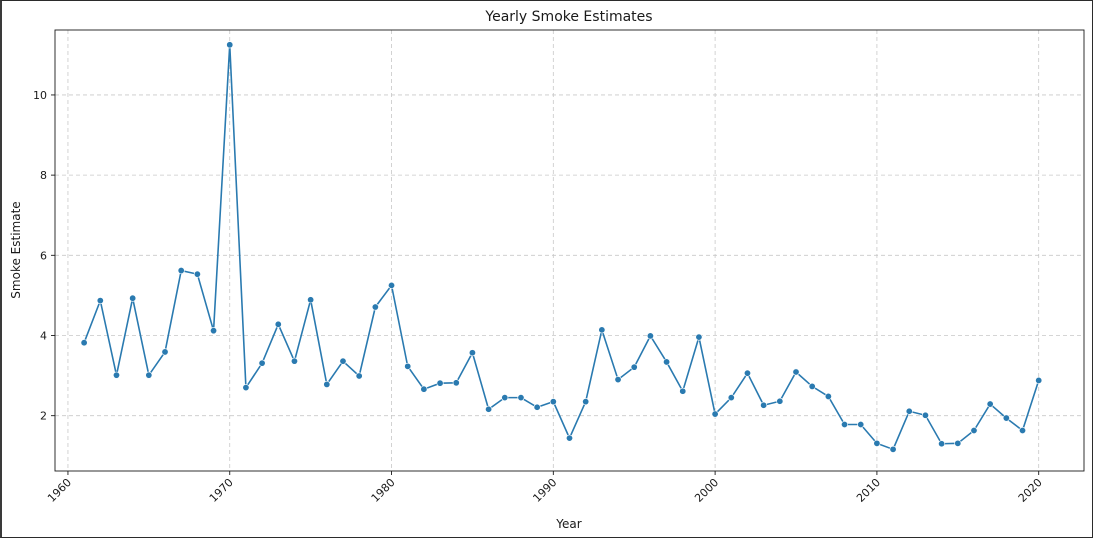 The height and width of the screenshot is (540, 1095). Describe the element at coordinates (40, 95) in the screenshot. I see `y-tick-label: 10` at that location.